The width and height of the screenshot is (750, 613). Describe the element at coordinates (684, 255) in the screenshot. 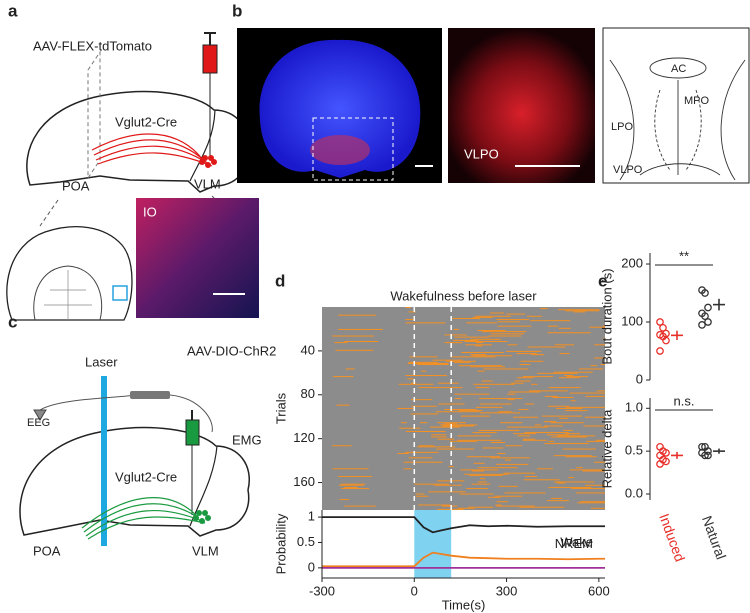

I see `significance-label: **` at that location.